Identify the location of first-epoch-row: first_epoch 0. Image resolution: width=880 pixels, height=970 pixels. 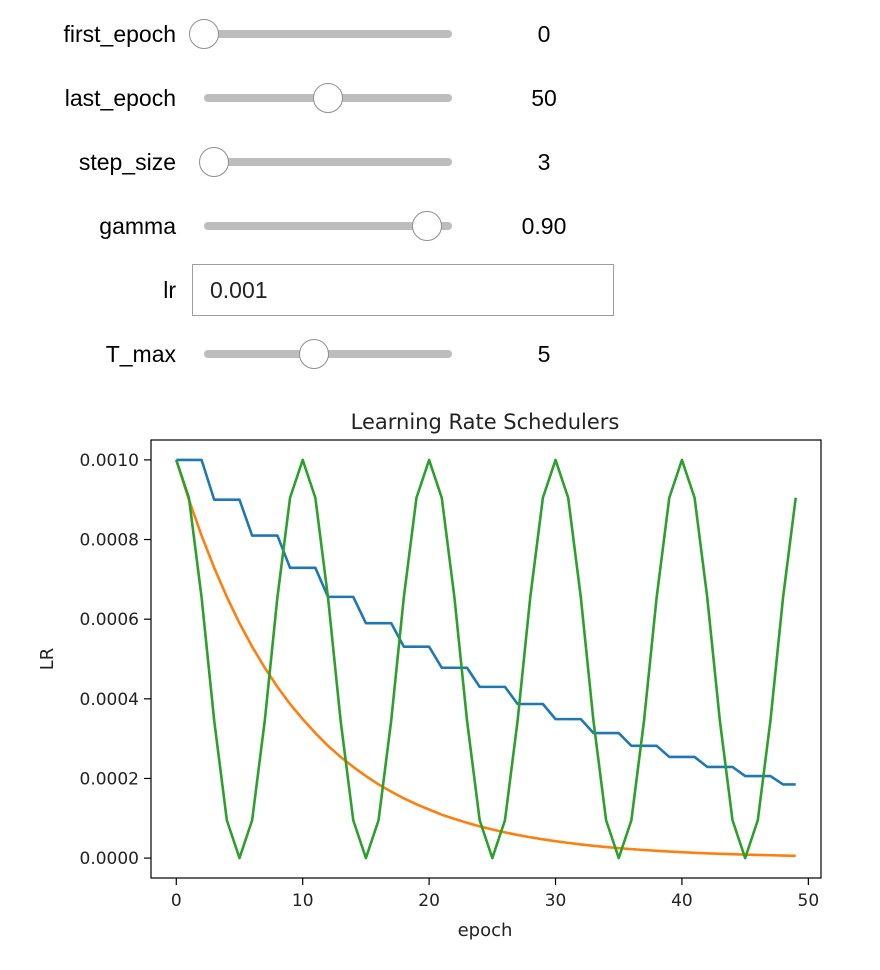
(440, 34).